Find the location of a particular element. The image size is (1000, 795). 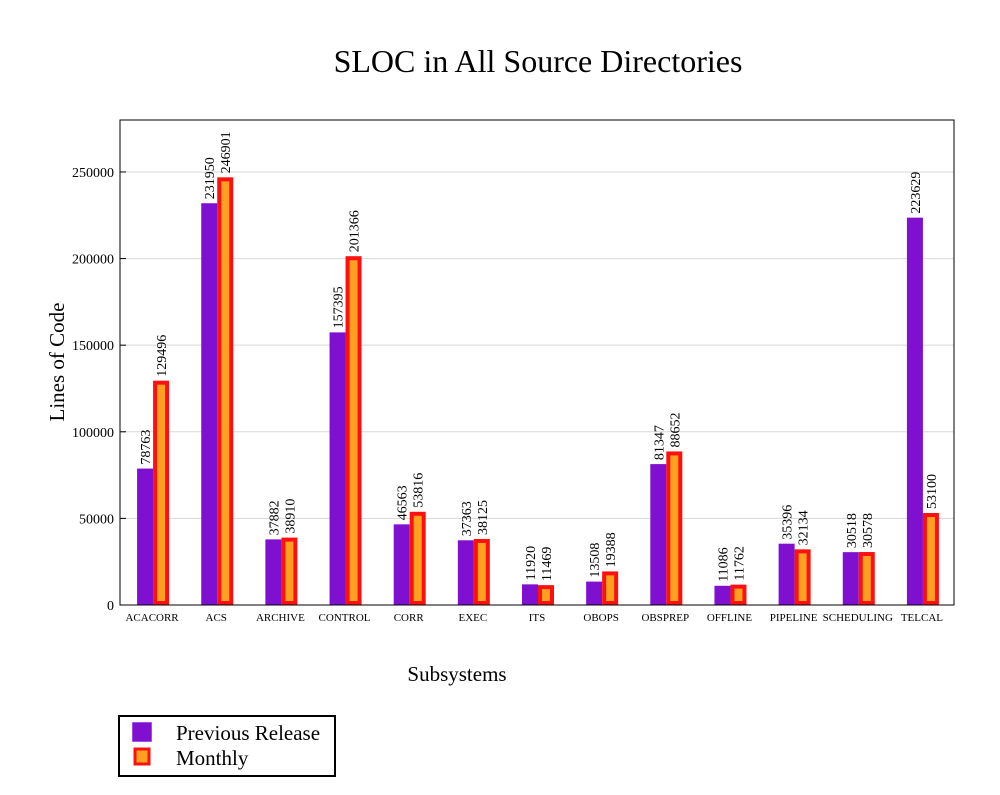

value-label-monthly-corr: 53816 is located at coordinates (419, 490).